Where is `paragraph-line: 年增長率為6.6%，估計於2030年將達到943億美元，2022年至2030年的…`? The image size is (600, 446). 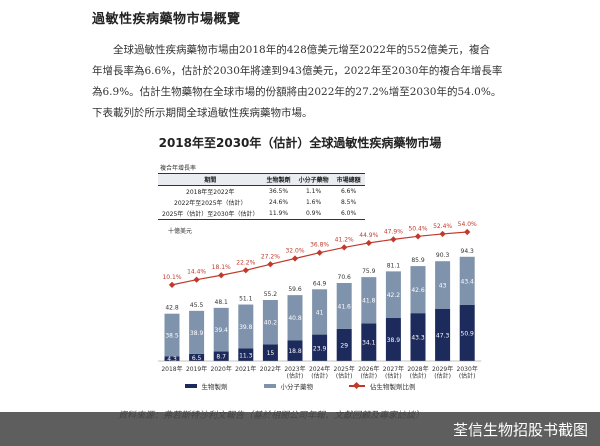
paragraph-line: 年增長率為6.6%，估計於2030年將達到943億美元，2022年至2030年的… is located at coordinates (297, 71).